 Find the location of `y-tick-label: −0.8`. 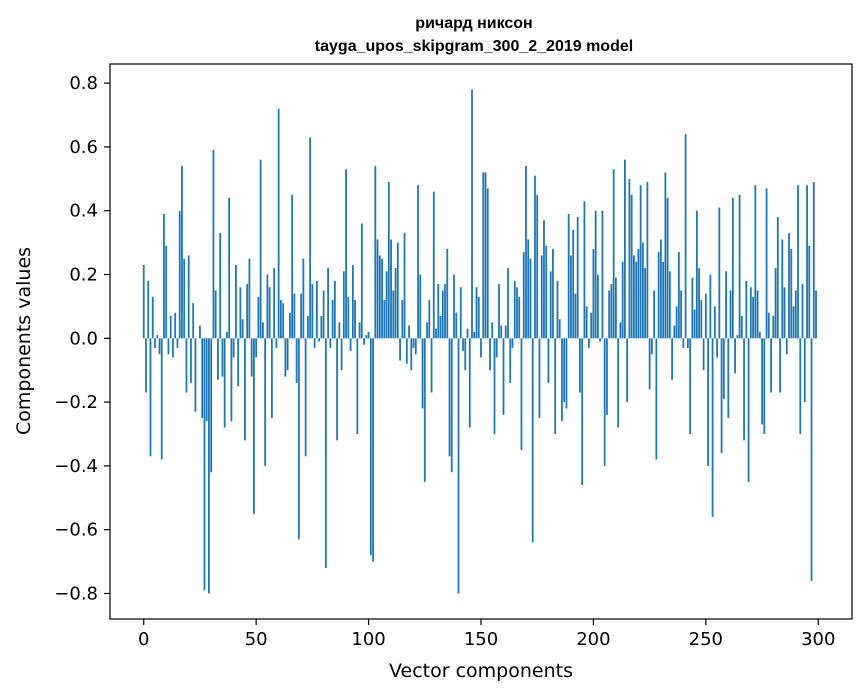

y-tick-label: −0.8 is located at coordinates (76, 593).